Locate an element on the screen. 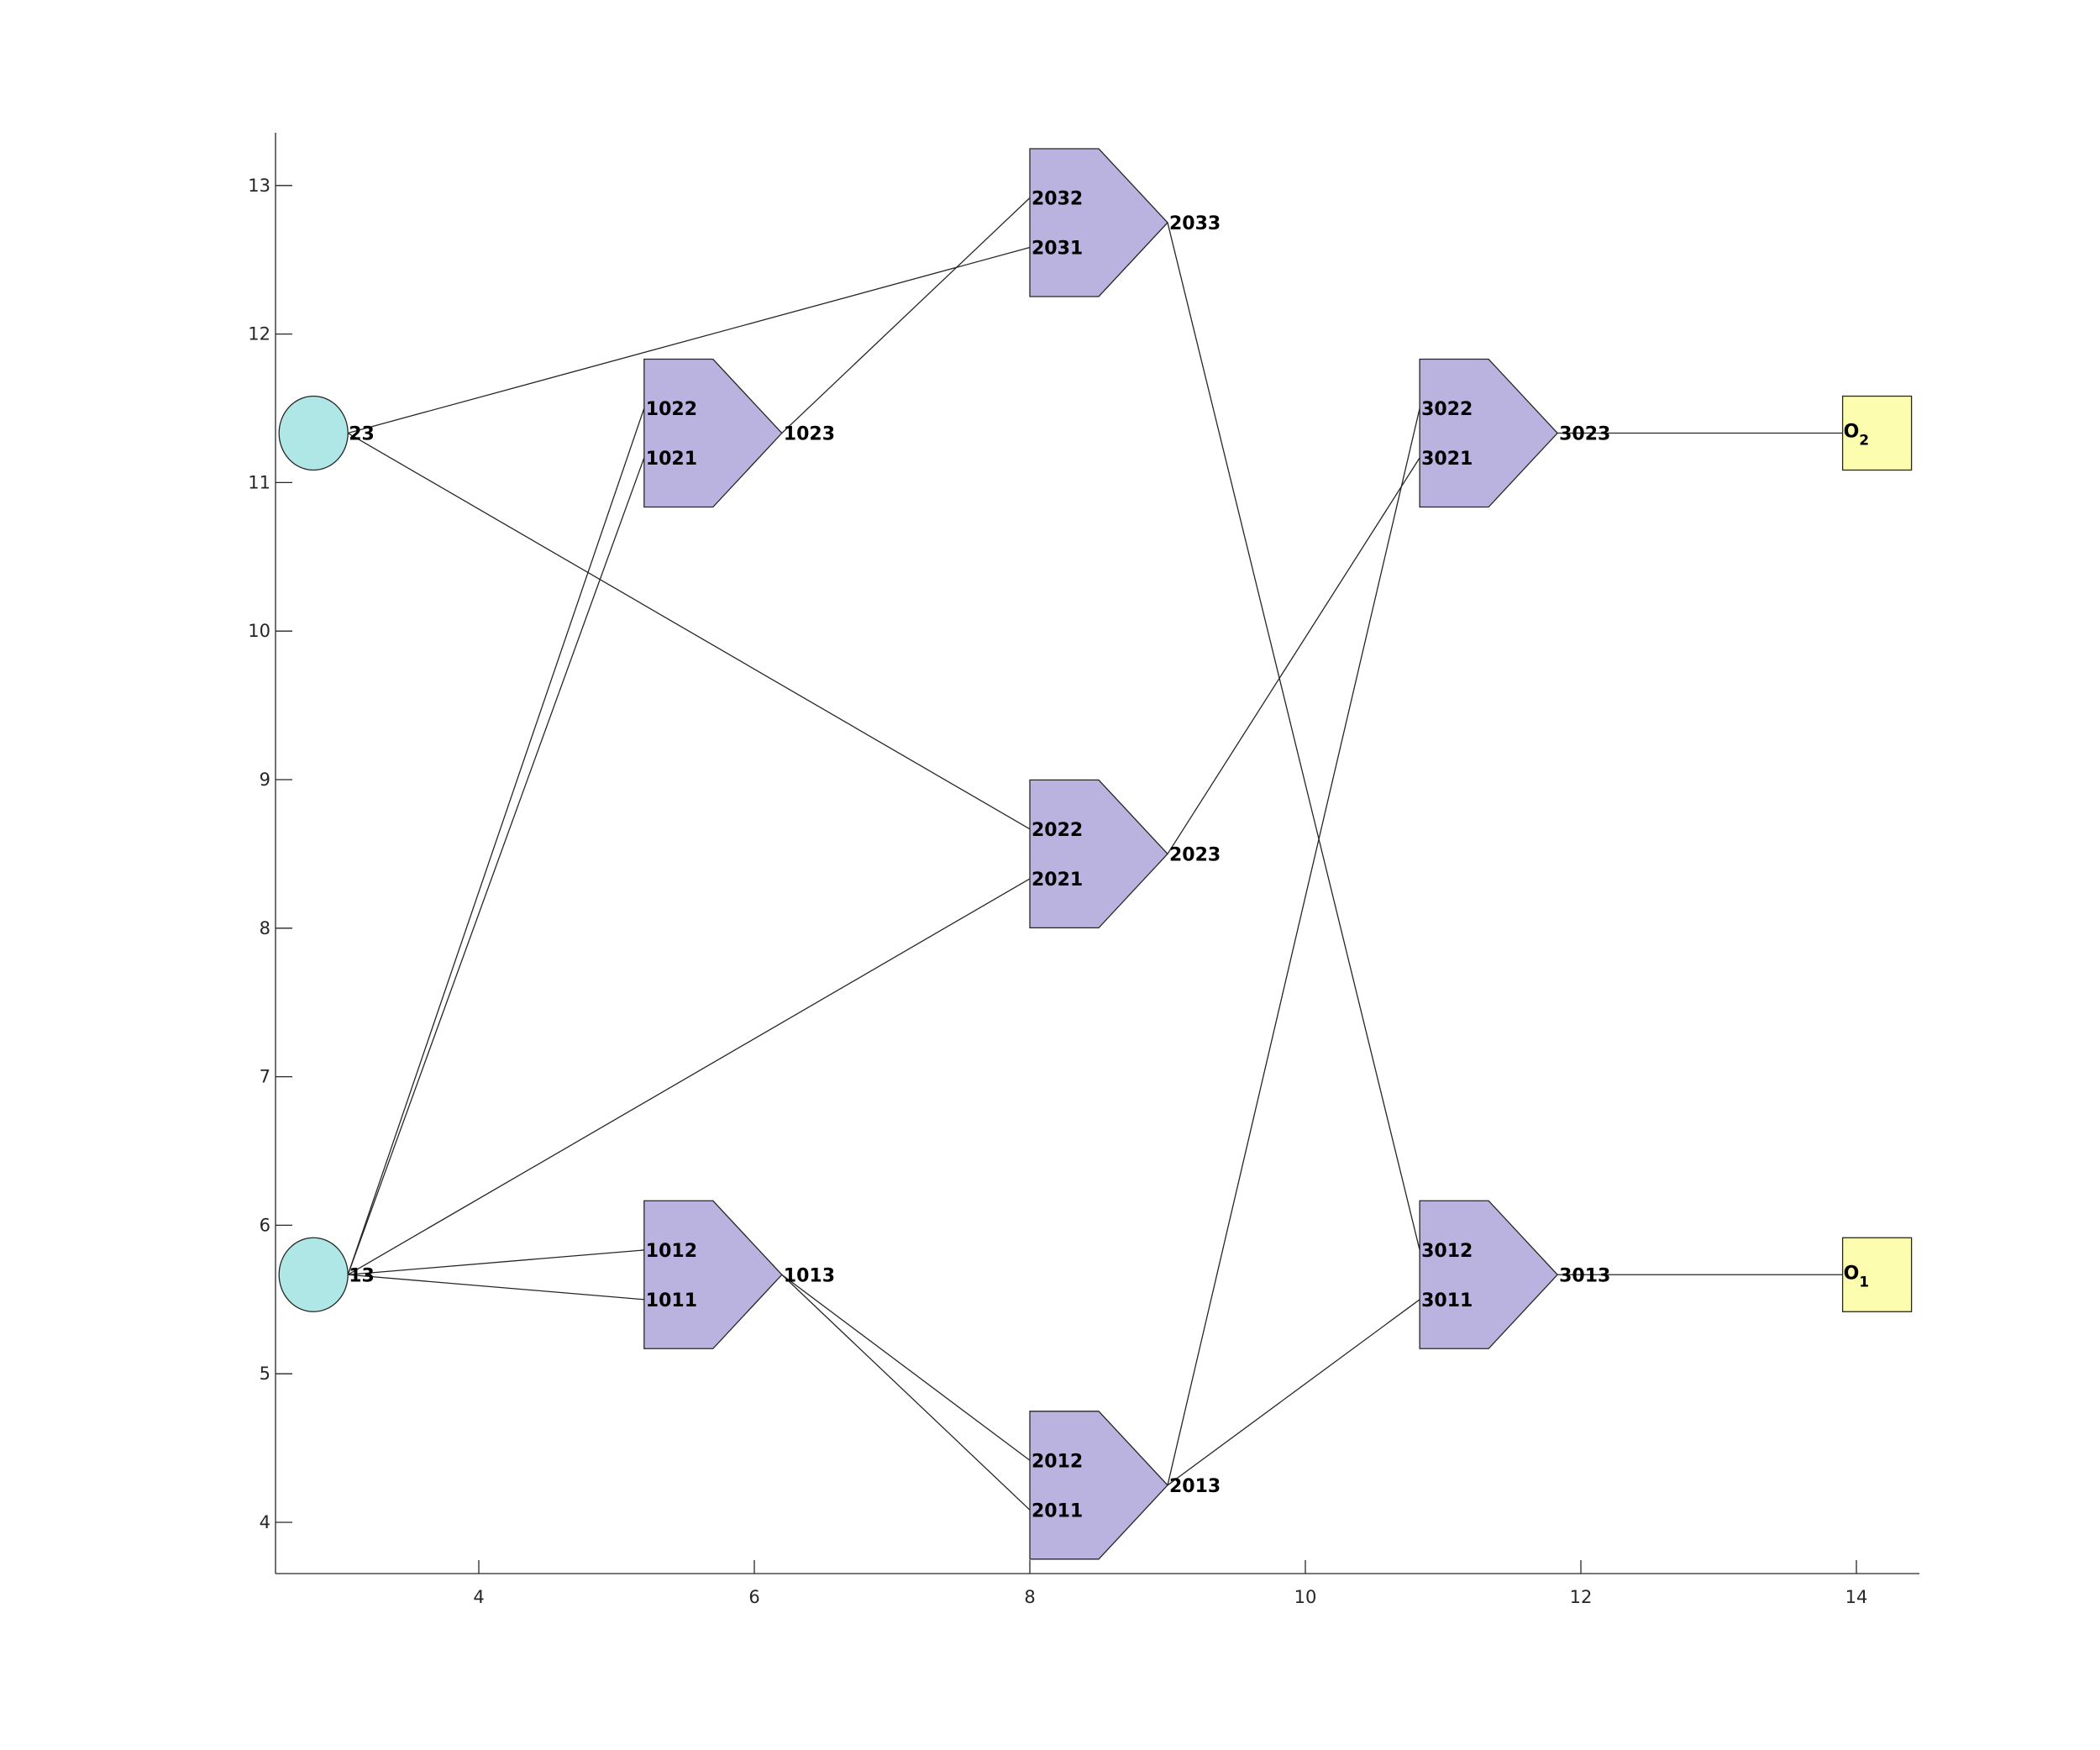  input-port-label: 1012 is located at coordinates (671, 1251).